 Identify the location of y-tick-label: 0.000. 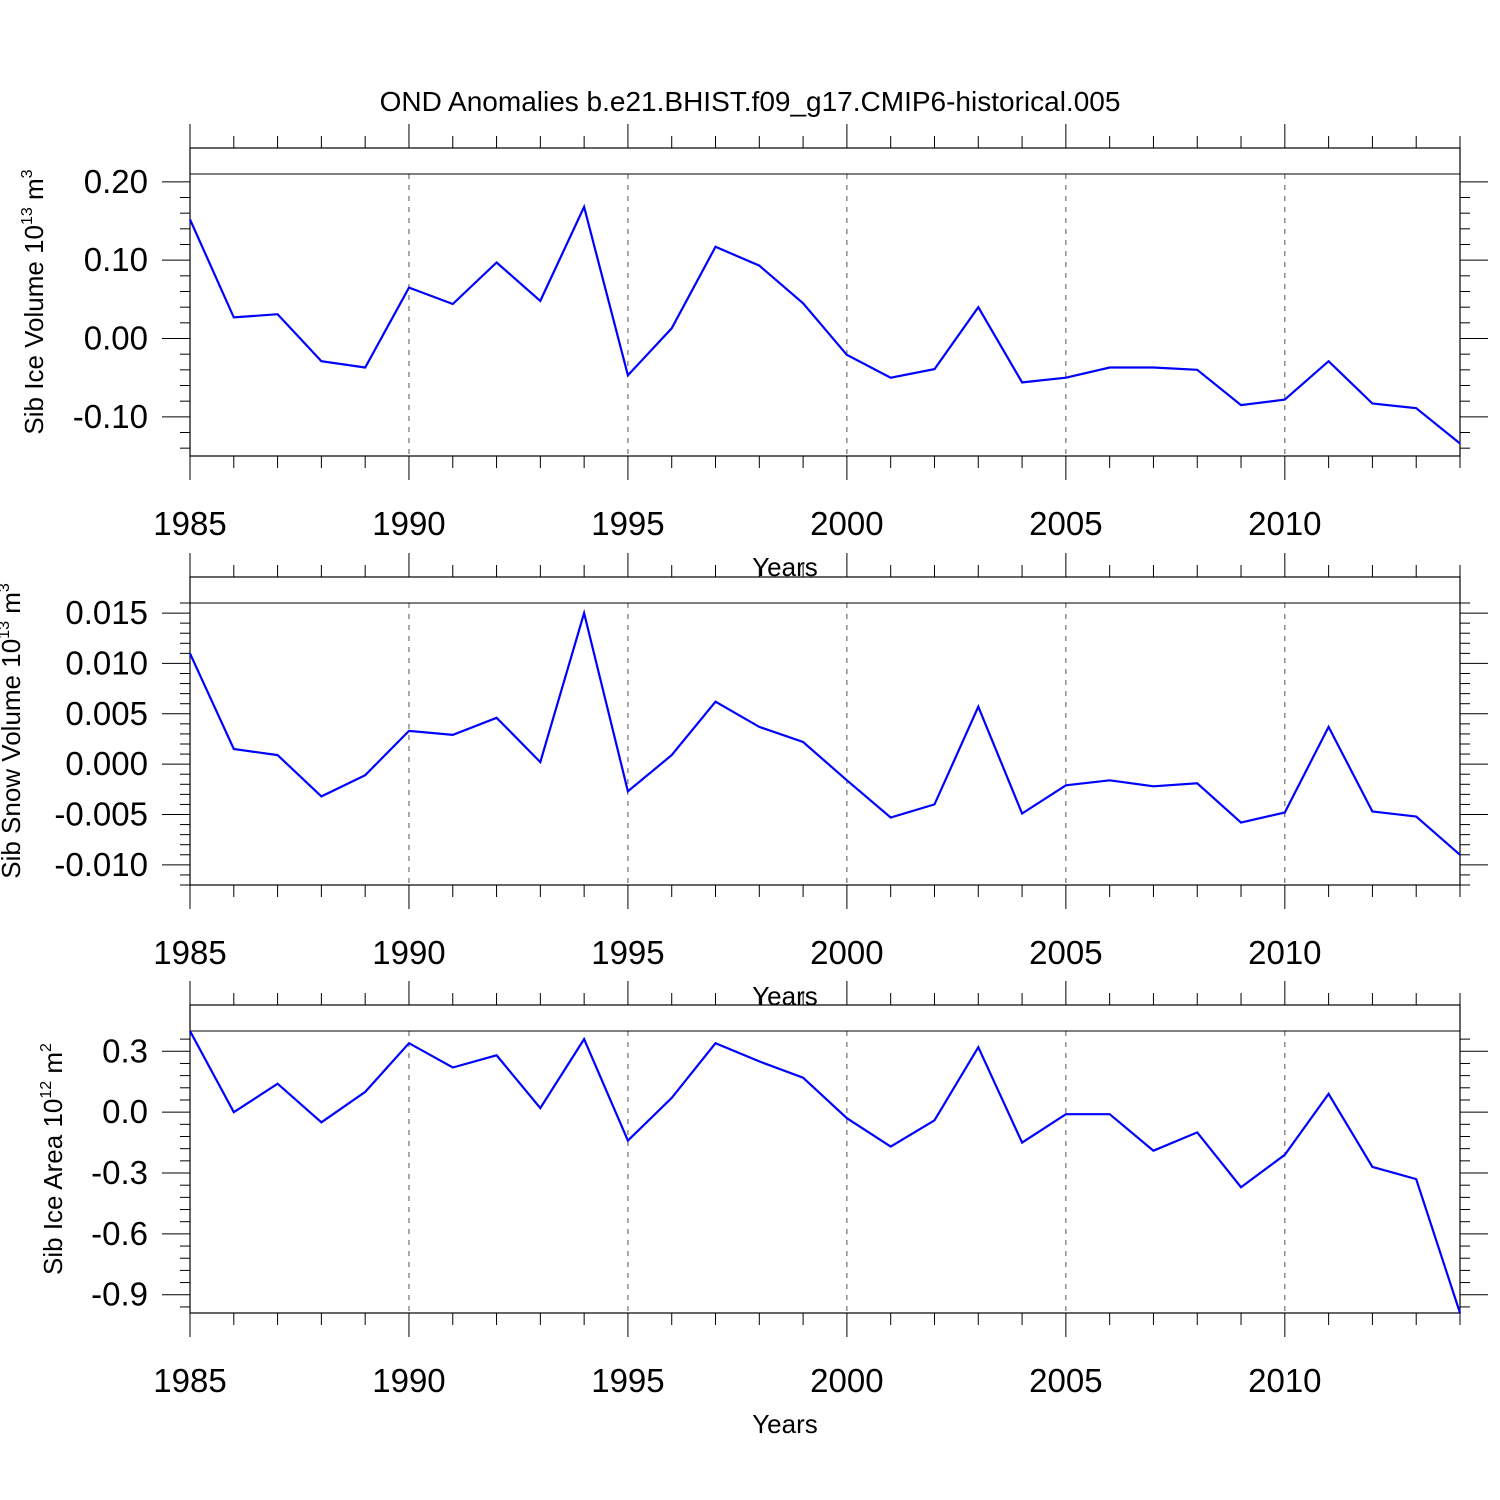
(106, 763).